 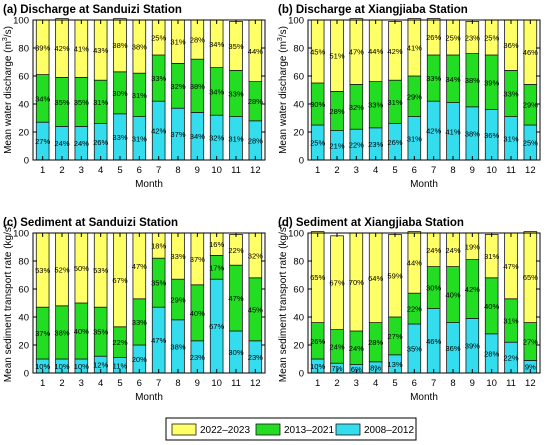 What do you see at coordinates (424, 184) in the screenshot?
I see `x-axis-label: Month` at bounding box center [424, 184].